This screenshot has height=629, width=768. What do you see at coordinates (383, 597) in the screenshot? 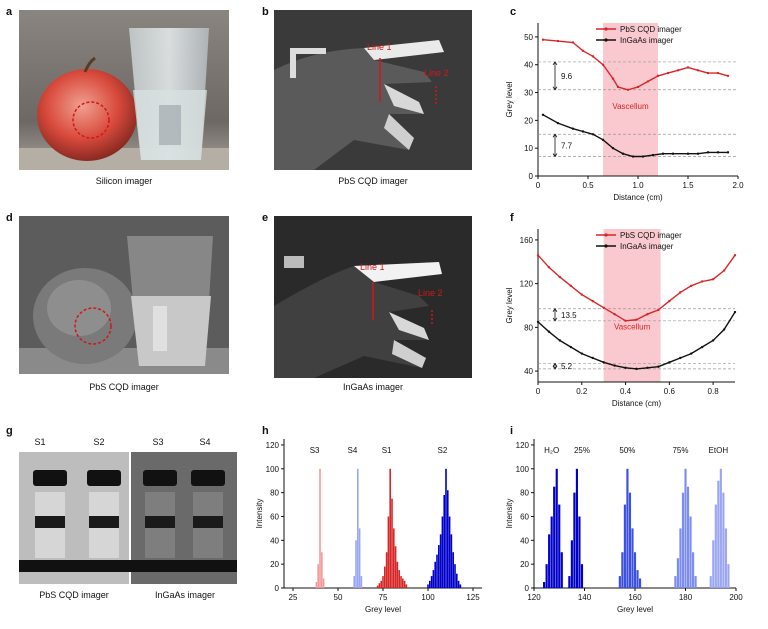
I see `x-tick-label: 75` at bounding box center [383, 597].